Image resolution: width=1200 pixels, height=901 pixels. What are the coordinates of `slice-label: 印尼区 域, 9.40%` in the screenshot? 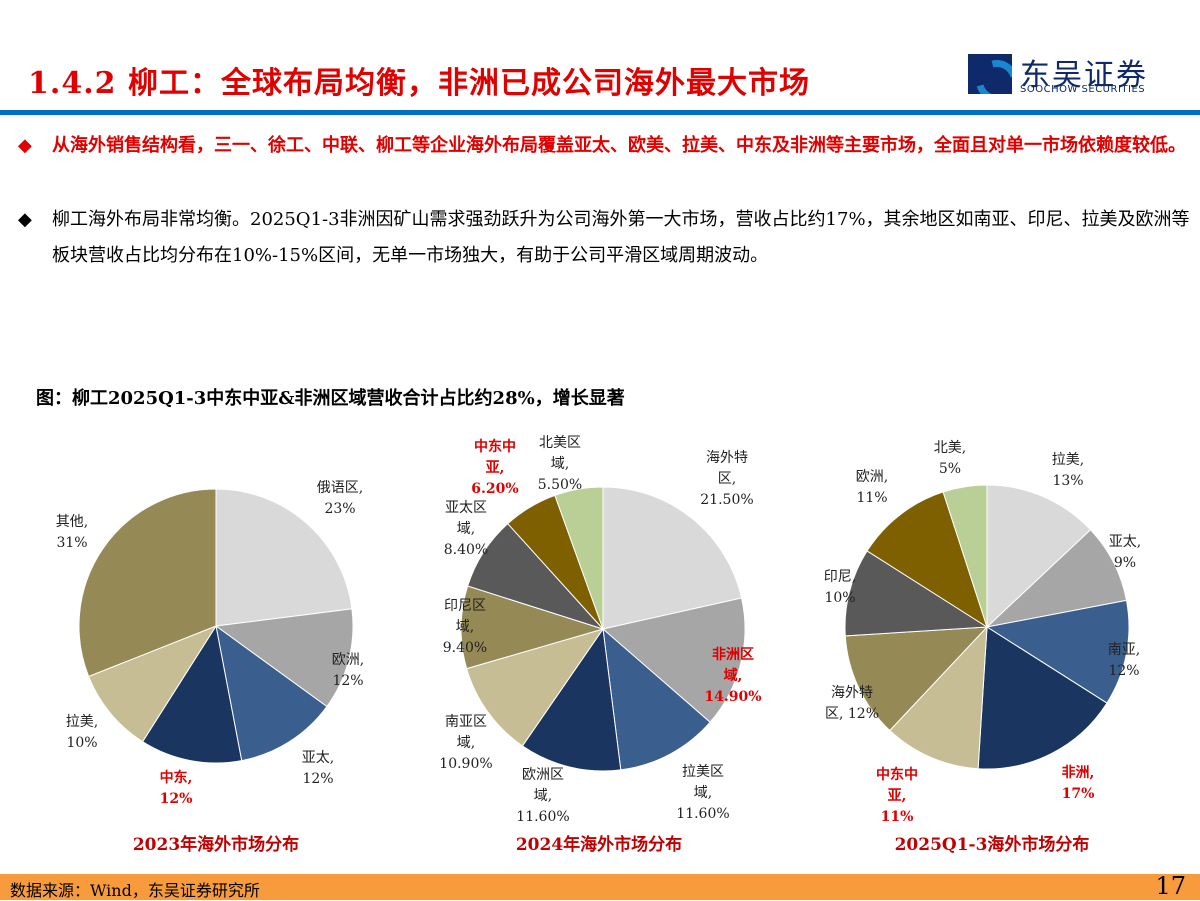 It's located at (465, 627).